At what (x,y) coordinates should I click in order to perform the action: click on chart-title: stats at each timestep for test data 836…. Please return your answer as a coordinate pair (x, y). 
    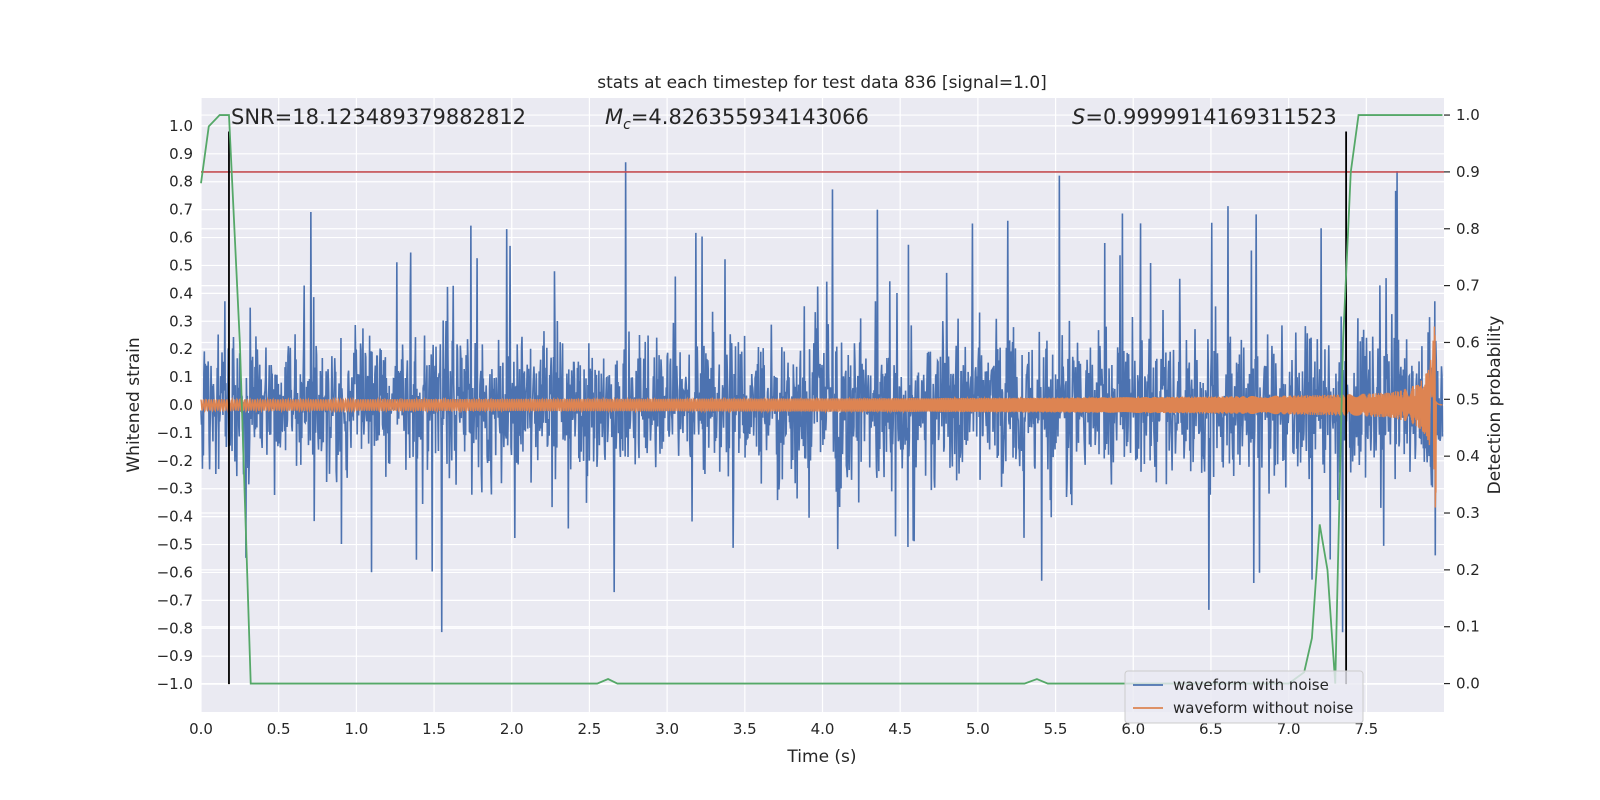
    Looking at the image, I should click on (822, 83).